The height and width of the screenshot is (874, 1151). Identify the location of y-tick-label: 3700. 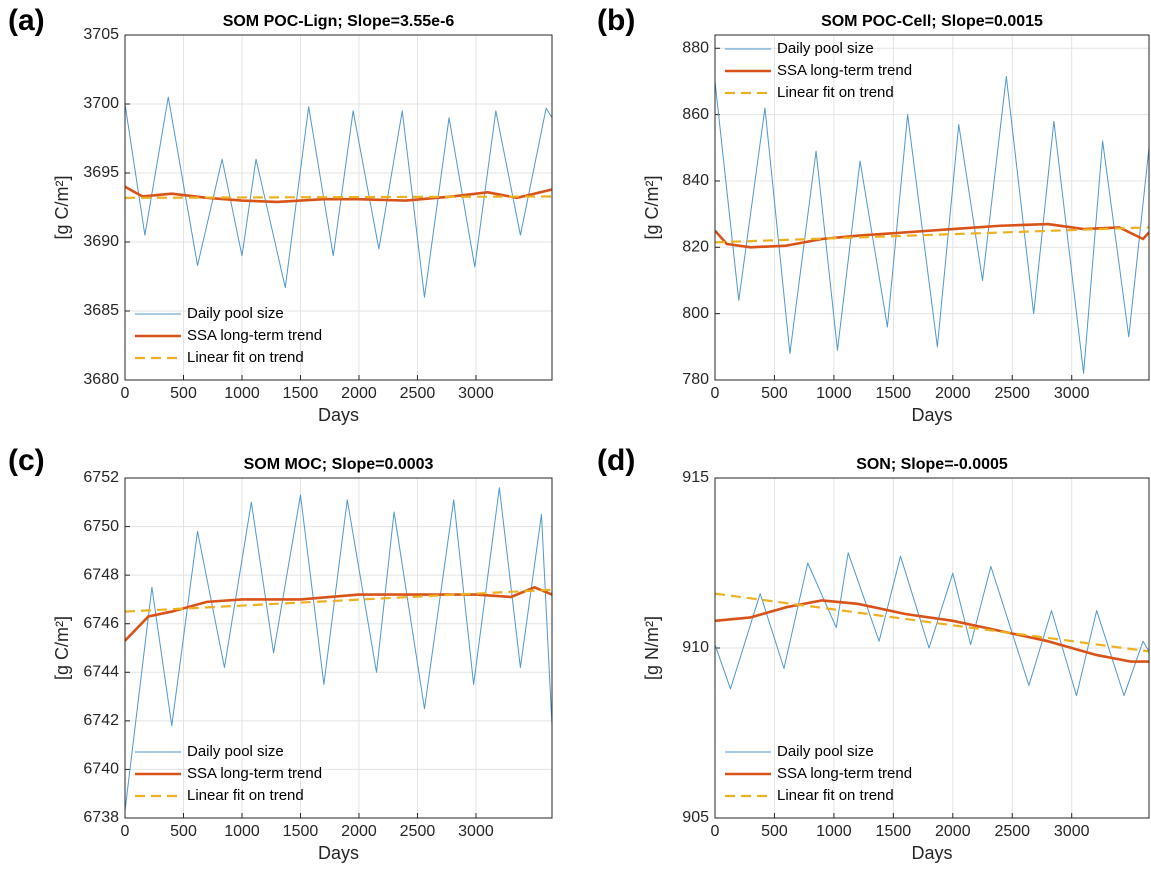
(101, 103).